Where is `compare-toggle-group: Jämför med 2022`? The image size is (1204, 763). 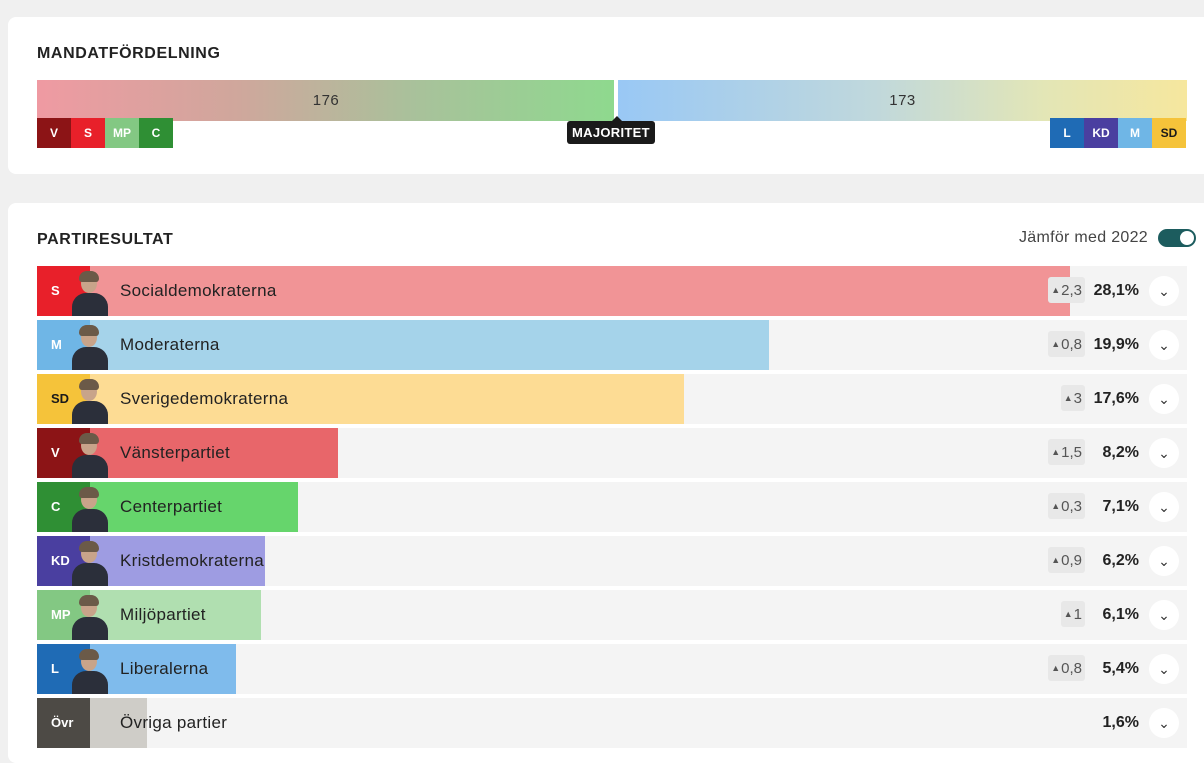
compare-toggle-group: Jämför med 2022 is located at coordinates (1107, 238).